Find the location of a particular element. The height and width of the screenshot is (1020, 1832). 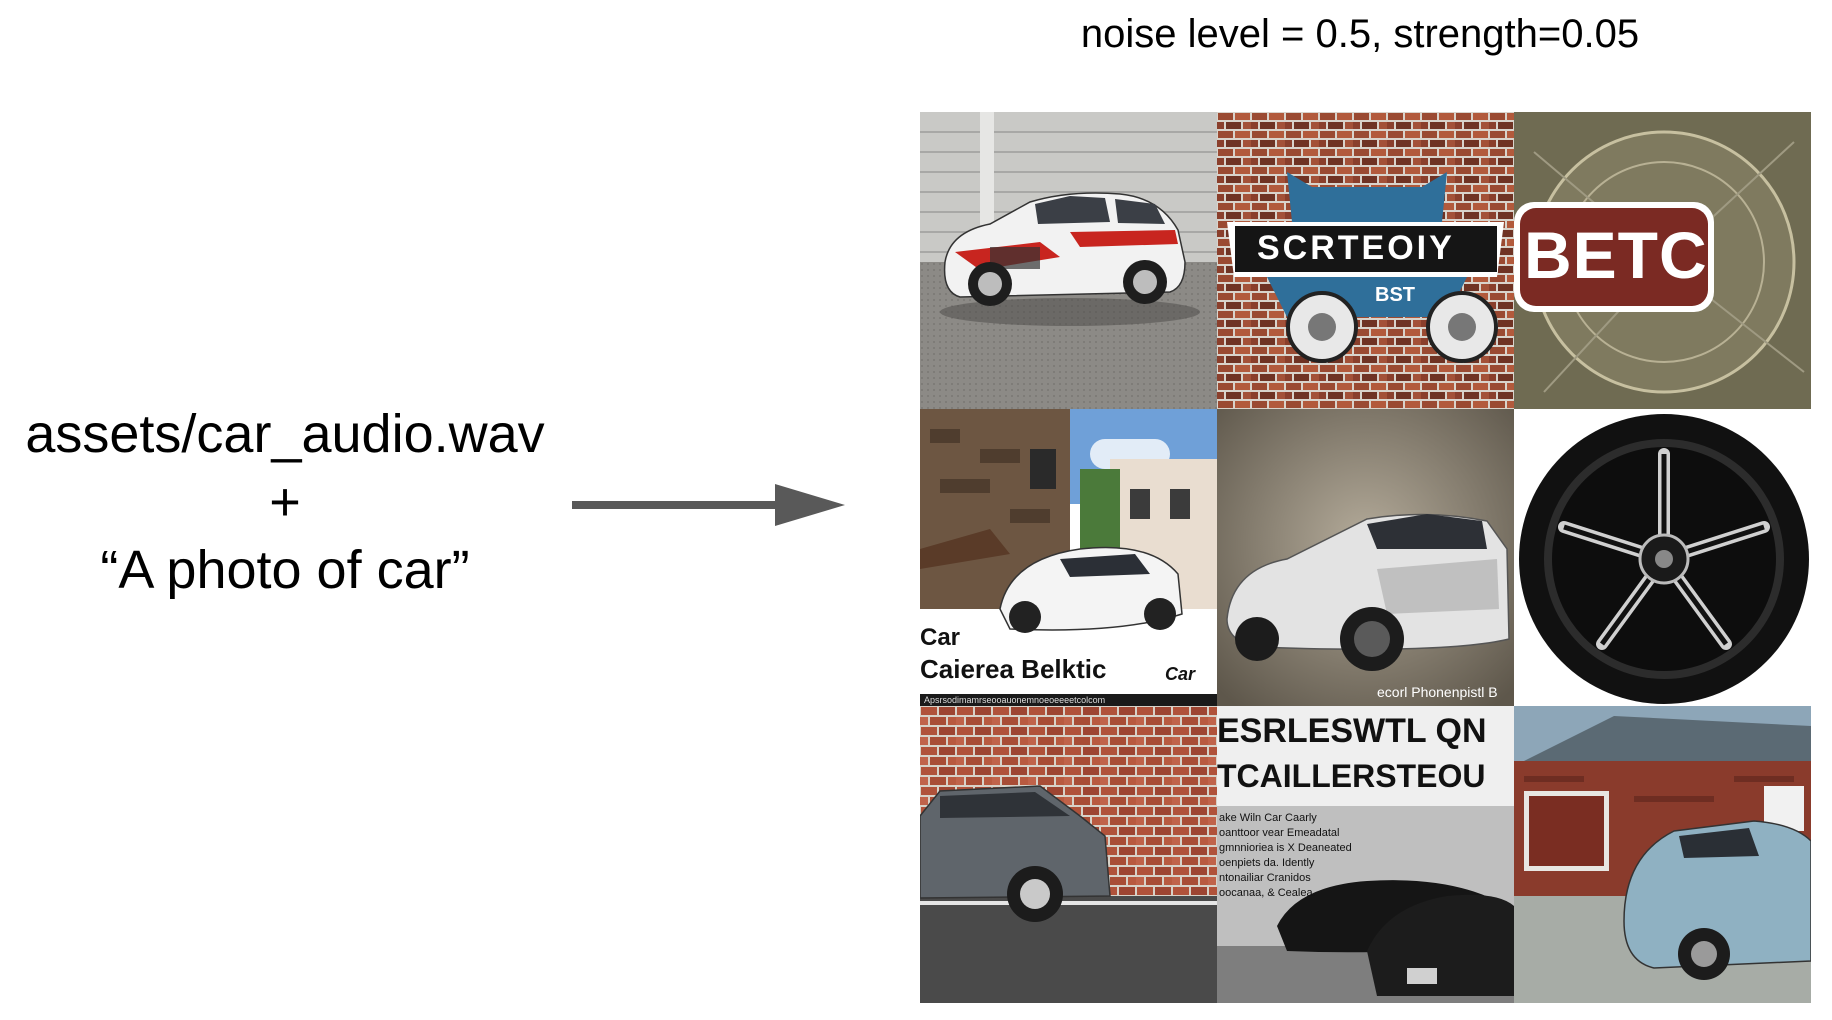

plus-sign: + is located at coordinates (285, 502).